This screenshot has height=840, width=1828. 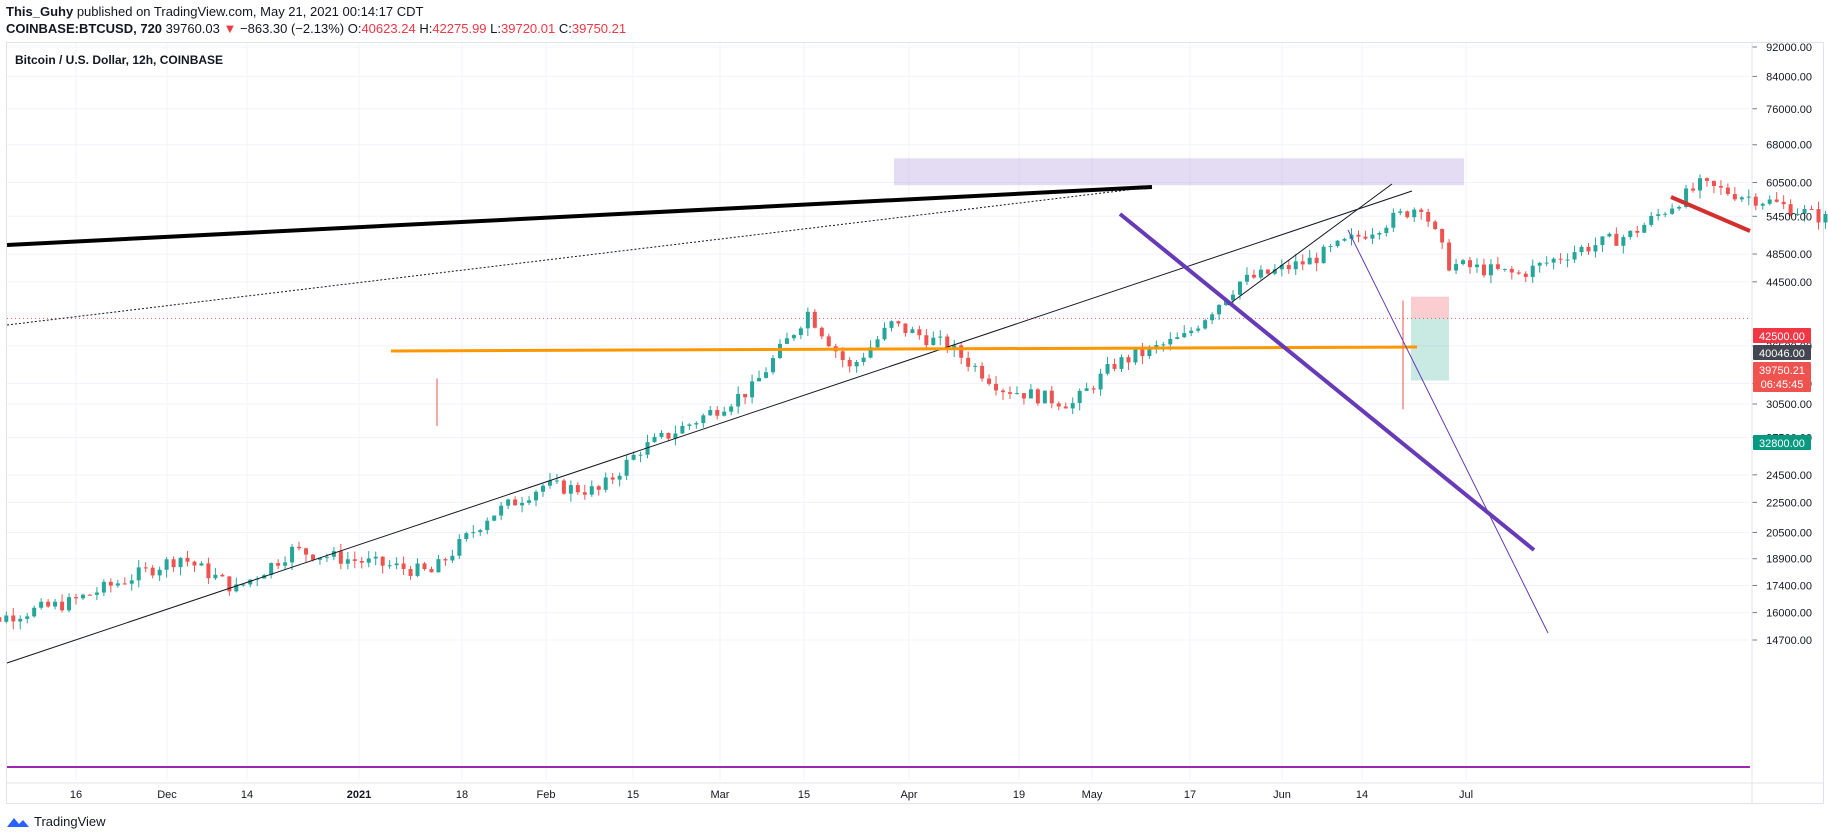 I want to click on resistance-zone, so click(x=1179, y=172).